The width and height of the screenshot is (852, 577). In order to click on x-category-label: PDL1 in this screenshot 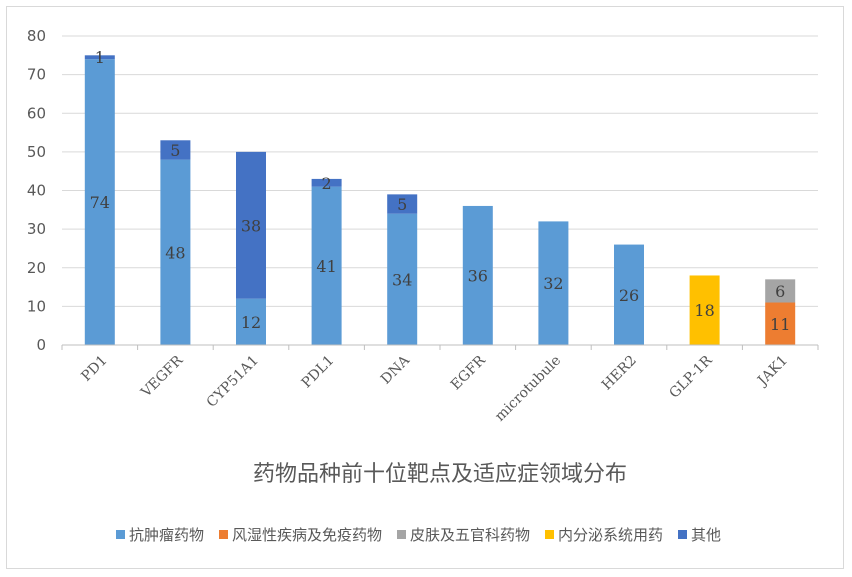, I will do `click(318, 372)`.